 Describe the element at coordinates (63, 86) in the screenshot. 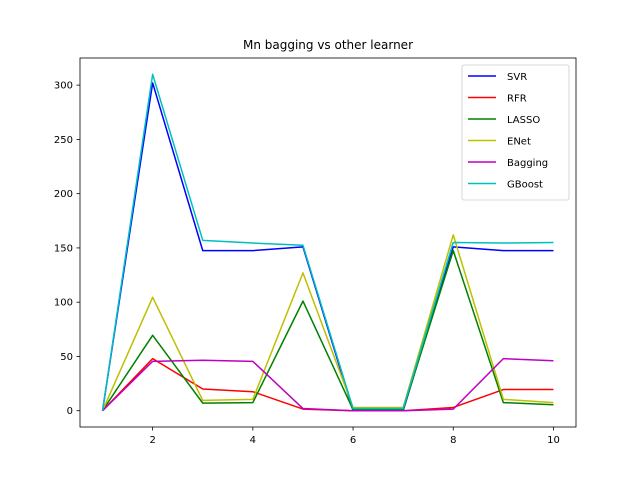

I see `y-tick-label: 300` at that location.